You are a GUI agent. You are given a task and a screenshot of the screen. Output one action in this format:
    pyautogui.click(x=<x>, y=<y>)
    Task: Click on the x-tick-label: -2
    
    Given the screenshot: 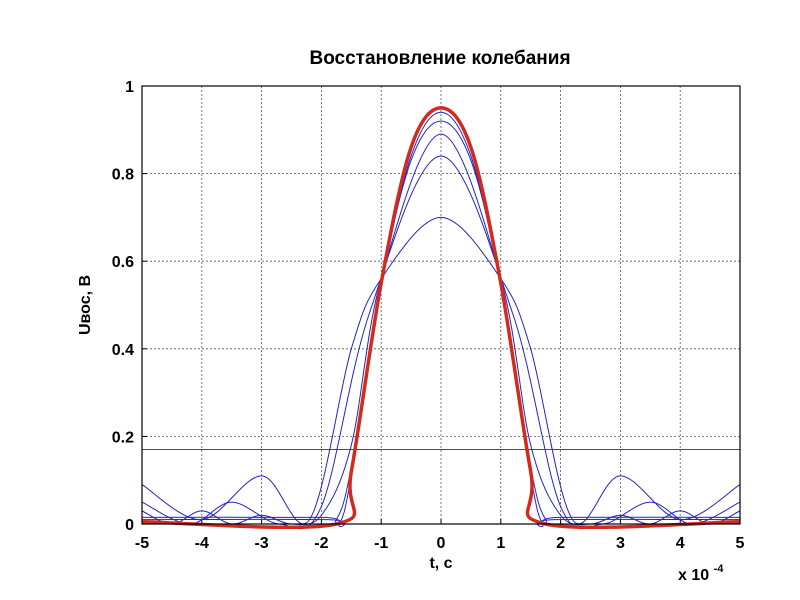 What is the action you would take?
    pyautogui.click(x=321, y=543)
    